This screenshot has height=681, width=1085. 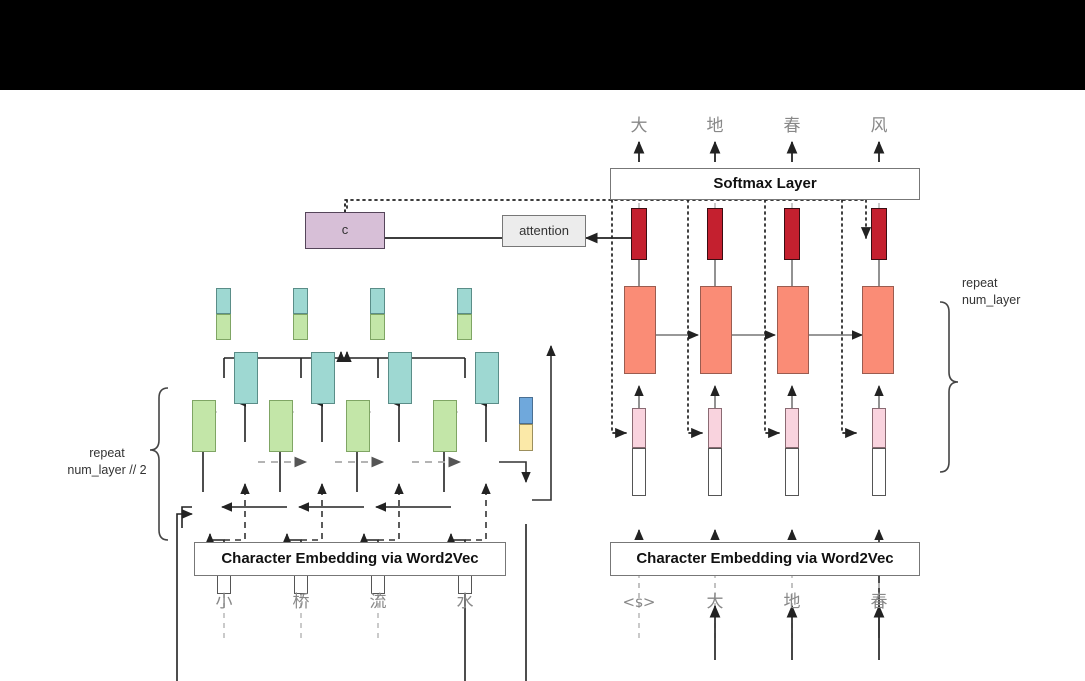 I want to click on decoder-input-token-1: <s>, so click(x=639, y=602).